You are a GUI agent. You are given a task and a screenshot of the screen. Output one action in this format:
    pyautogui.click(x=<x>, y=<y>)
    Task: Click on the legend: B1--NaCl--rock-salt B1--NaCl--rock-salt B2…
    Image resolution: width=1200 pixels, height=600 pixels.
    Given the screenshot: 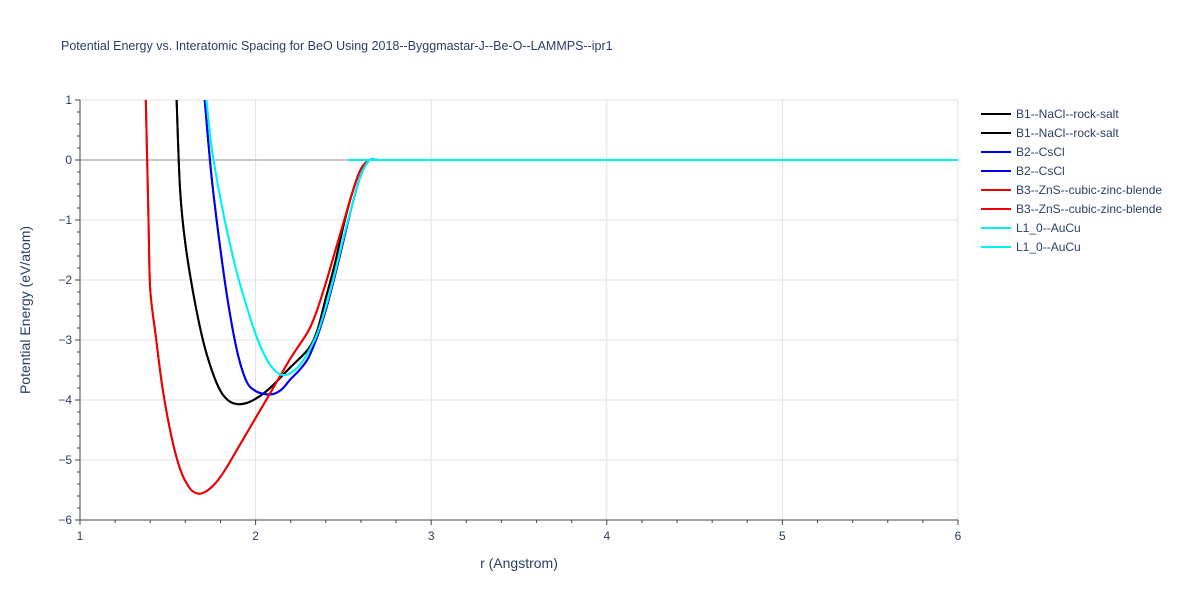 What is the action you would take?
    pyautogui.click(x=1071, y=180)
    